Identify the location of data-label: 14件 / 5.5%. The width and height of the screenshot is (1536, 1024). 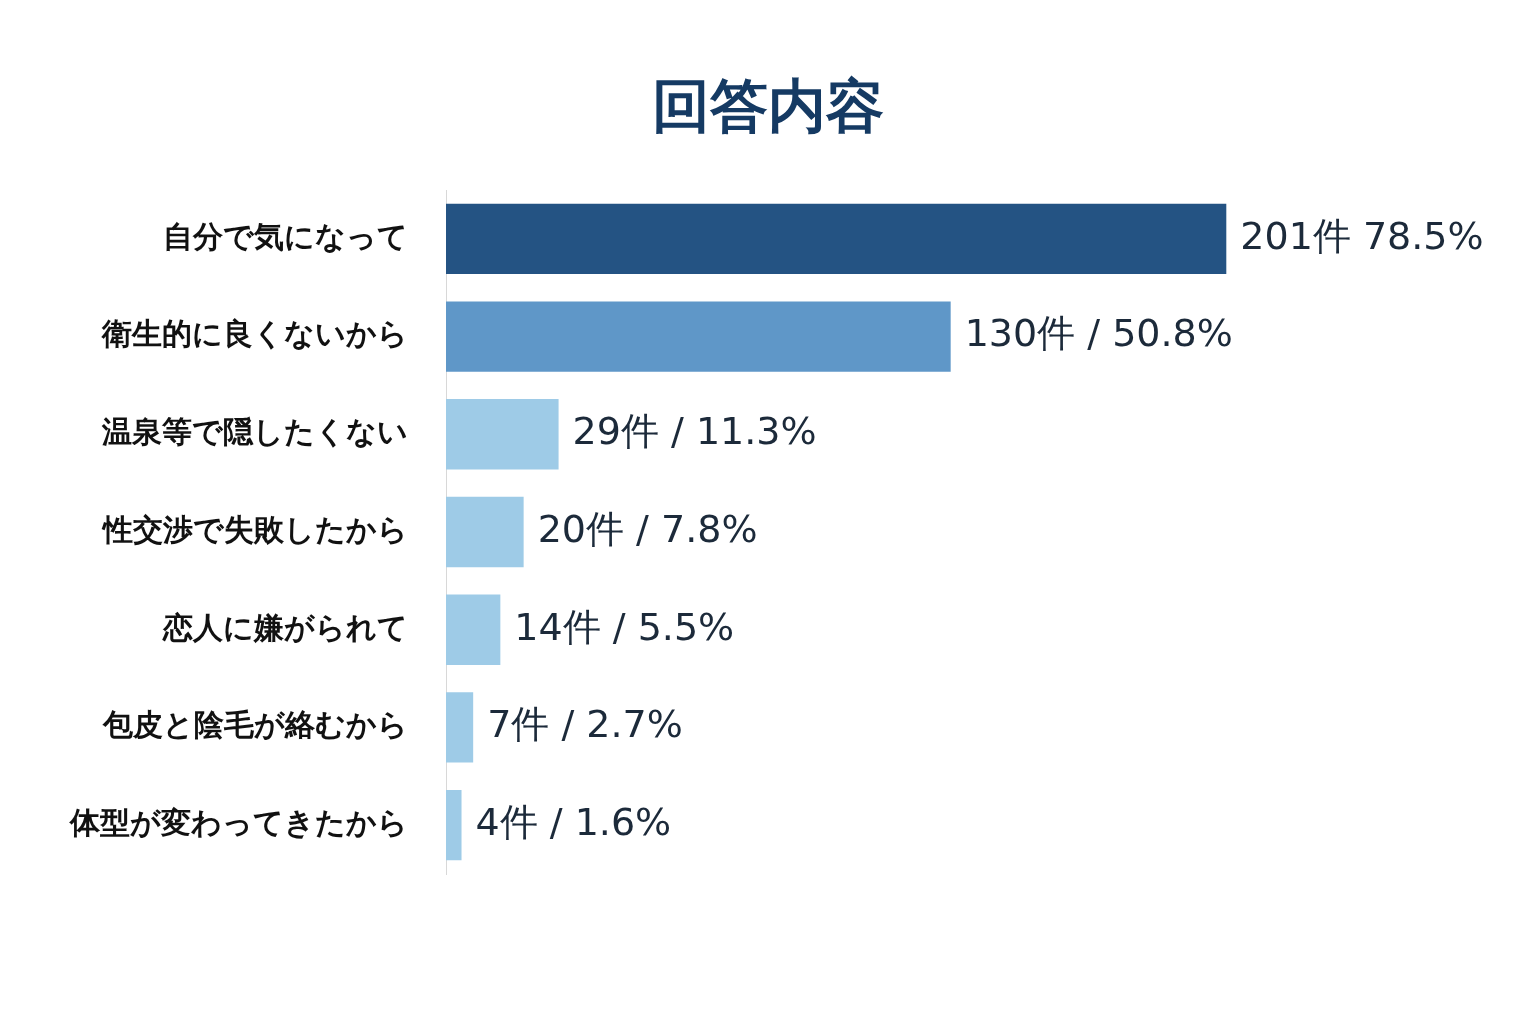
(624, 626).